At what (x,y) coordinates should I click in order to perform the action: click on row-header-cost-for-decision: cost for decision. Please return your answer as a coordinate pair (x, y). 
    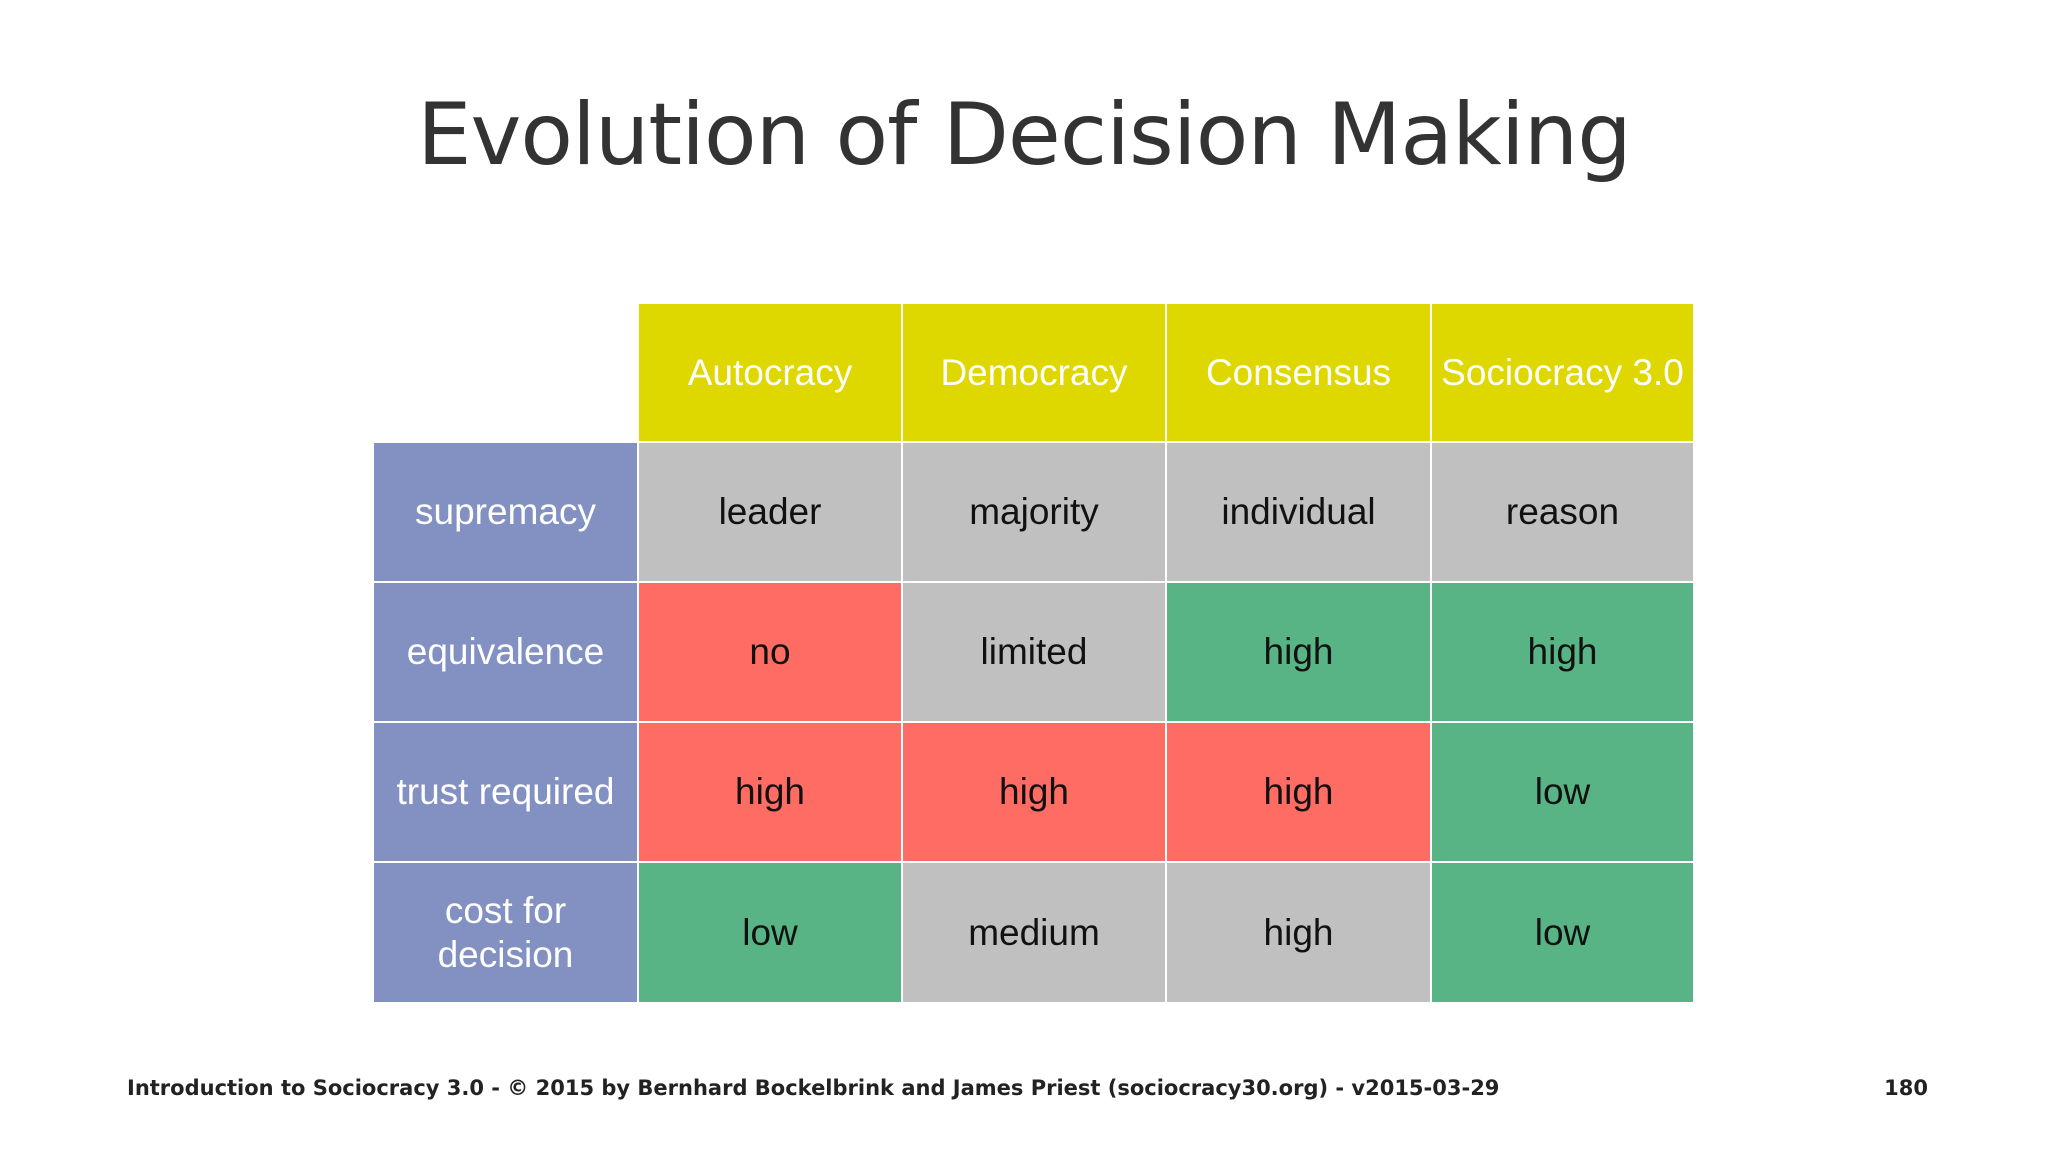
    Looking at the image, I should click on (505, 932).